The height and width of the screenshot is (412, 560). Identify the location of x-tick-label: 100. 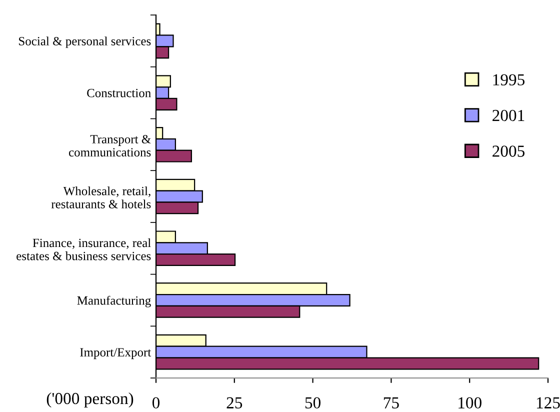
(470, 402).